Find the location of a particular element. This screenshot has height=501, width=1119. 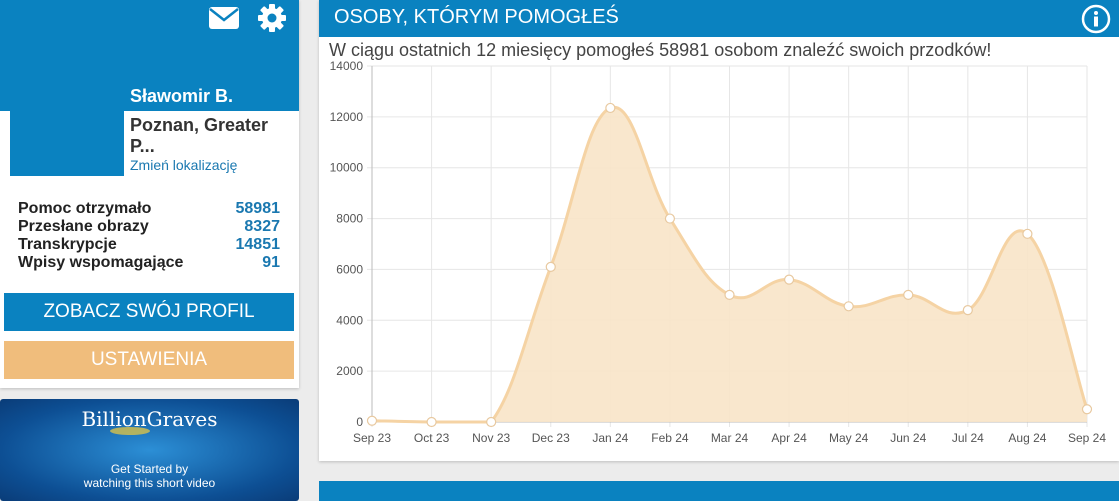

y-tick-label: 6000 is located at coordinates (349, 269).